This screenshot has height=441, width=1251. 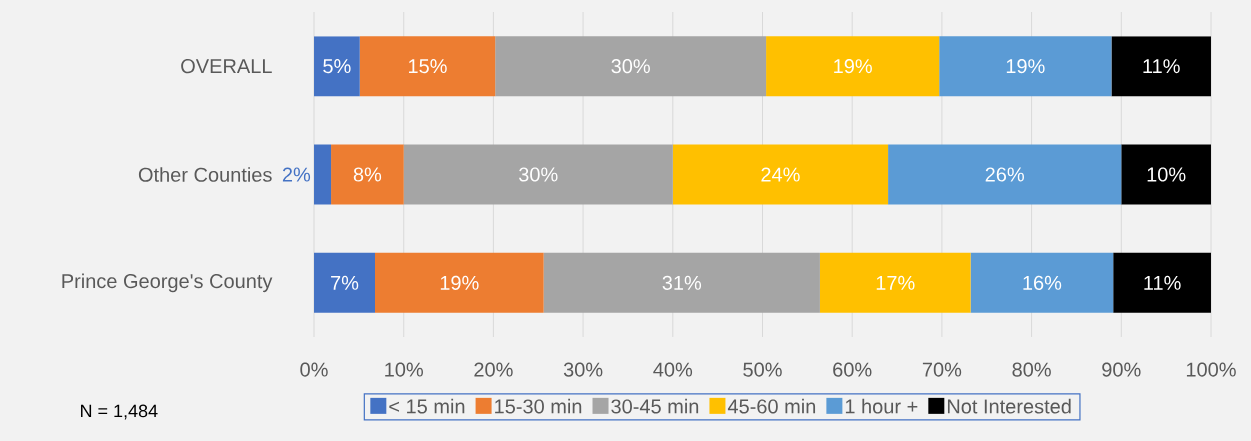 What do you see at coordinates (655, 406) in the screenshot?
I see `legend-label: 30-45 min` at bounding box center [655, 406].